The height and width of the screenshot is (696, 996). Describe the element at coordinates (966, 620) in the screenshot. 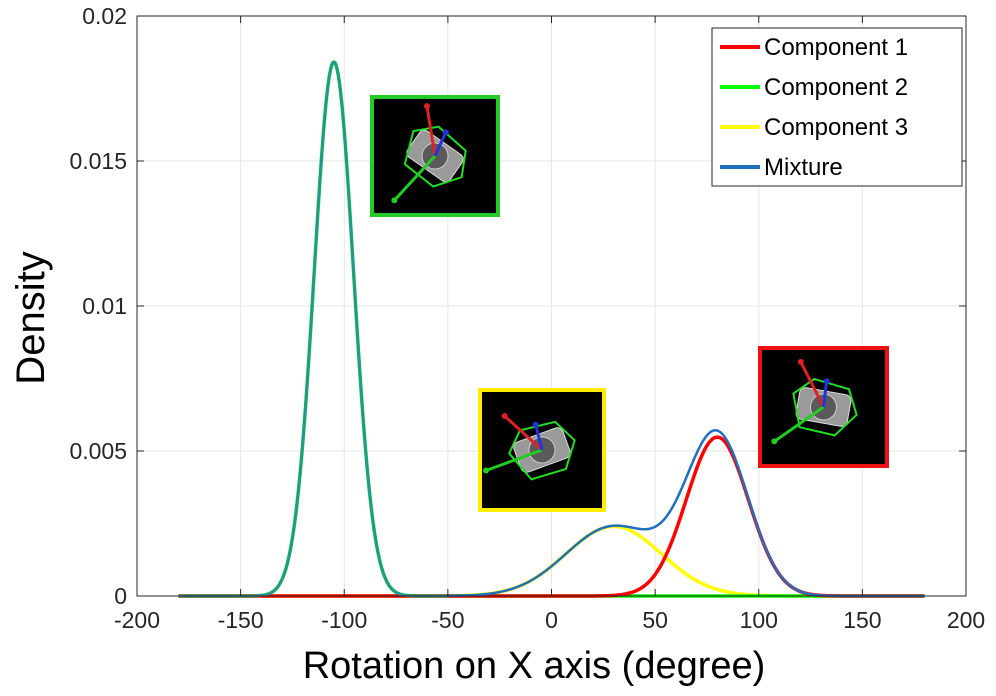

I see `x-tick-label: 200` at that location.